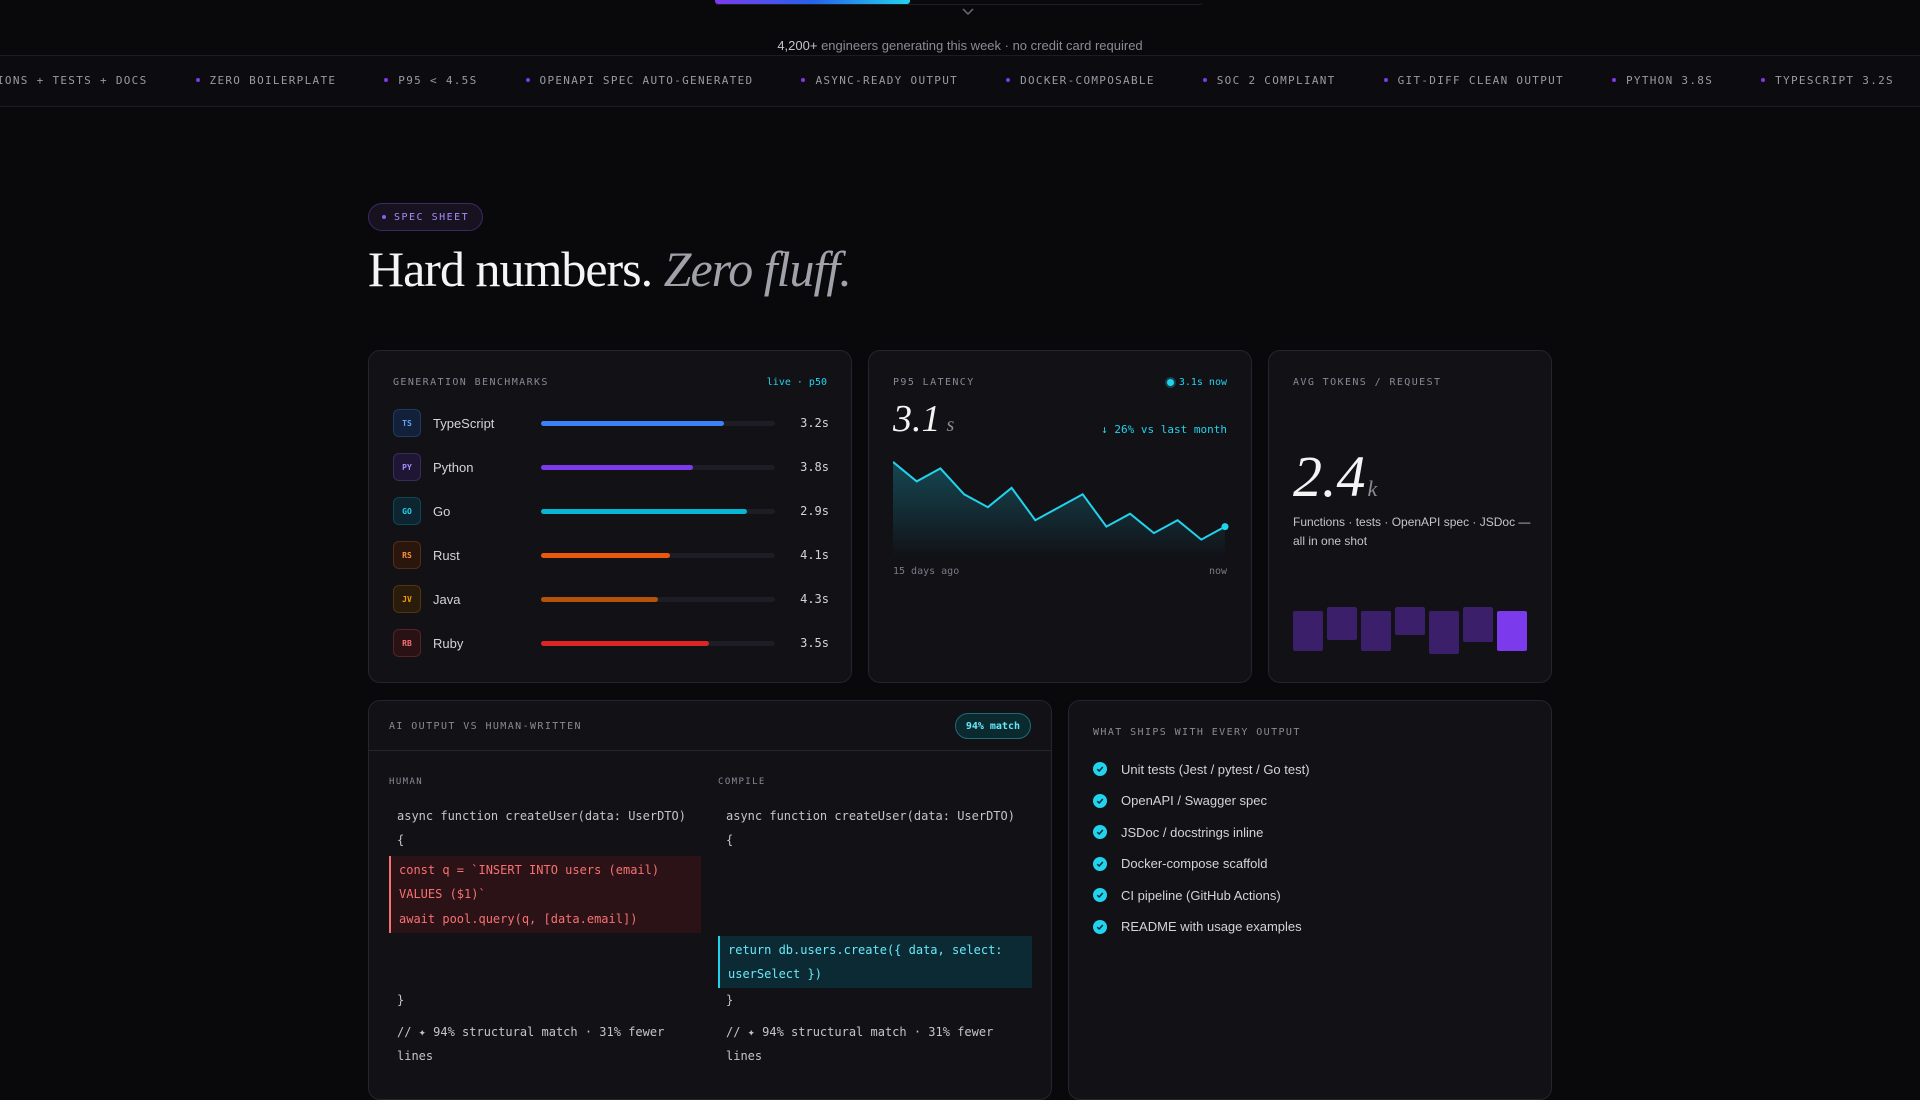 The image size is (1920, 1100). I want to click on benchmark-value: 4.3s, so click(814, 599).